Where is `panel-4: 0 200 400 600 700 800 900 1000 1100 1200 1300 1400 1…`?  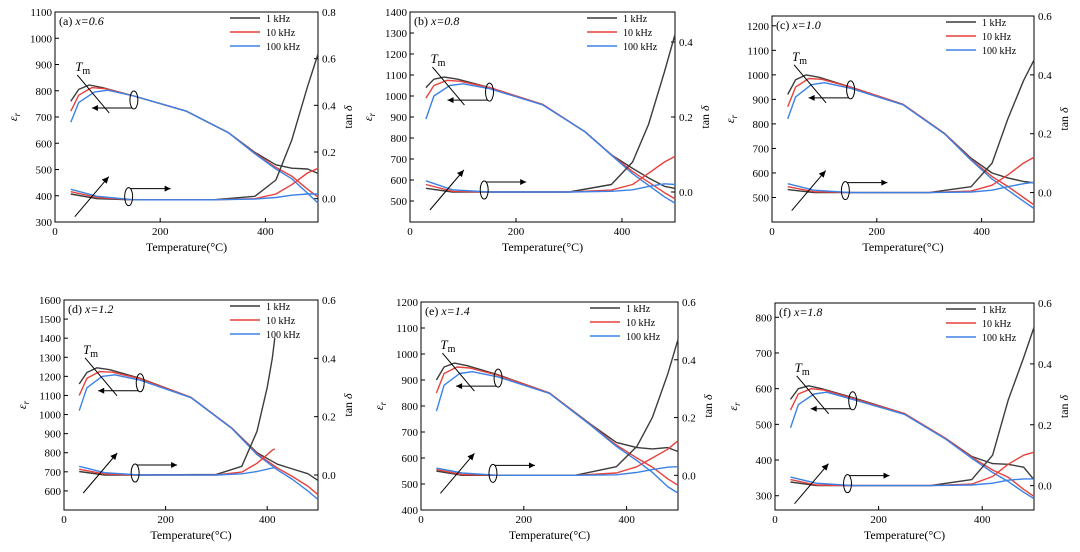
panel-4: 0 200 400 600 700 800 900 1000 1100 1200 1300 1400 1… is located at coordinates (185, 418).